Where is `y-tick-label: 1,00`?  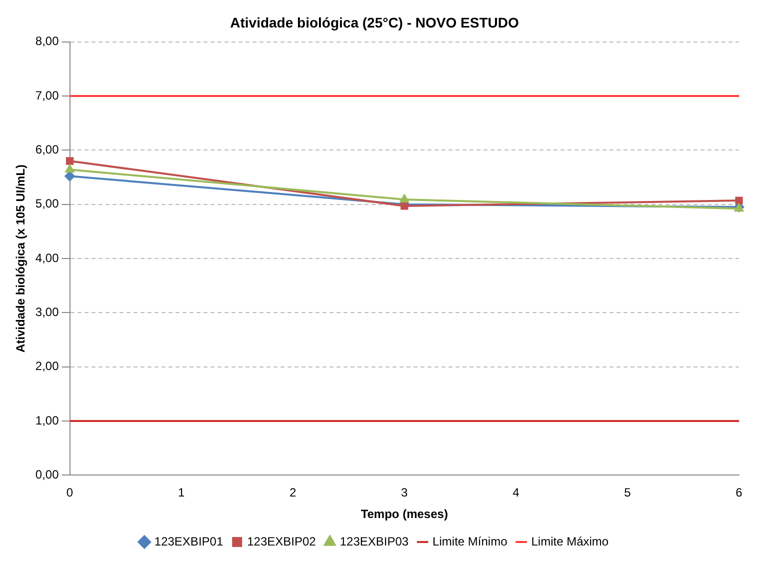 y-tick-label: 1,00 is located at coordinates (47, 420).